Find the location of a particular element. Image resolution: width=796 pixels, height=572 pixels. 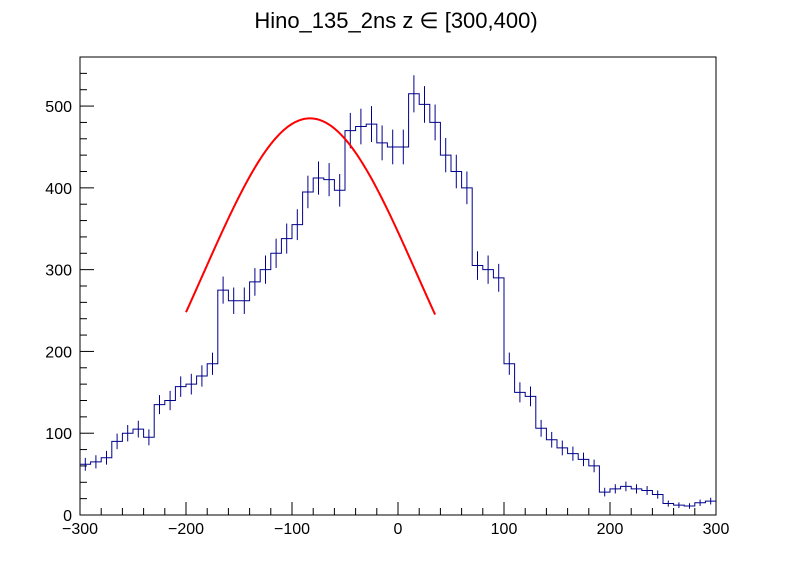

y-tick-label: 0 is located at coordinates (67, 516).